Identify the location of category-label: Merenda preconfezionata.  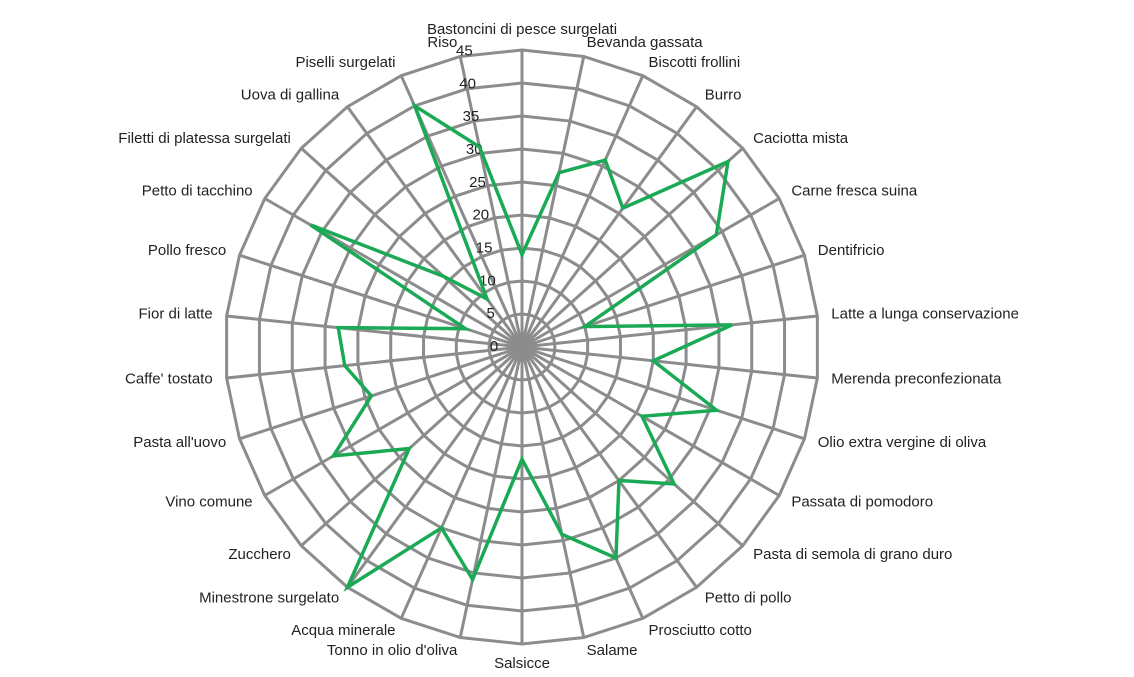
(916, 378).